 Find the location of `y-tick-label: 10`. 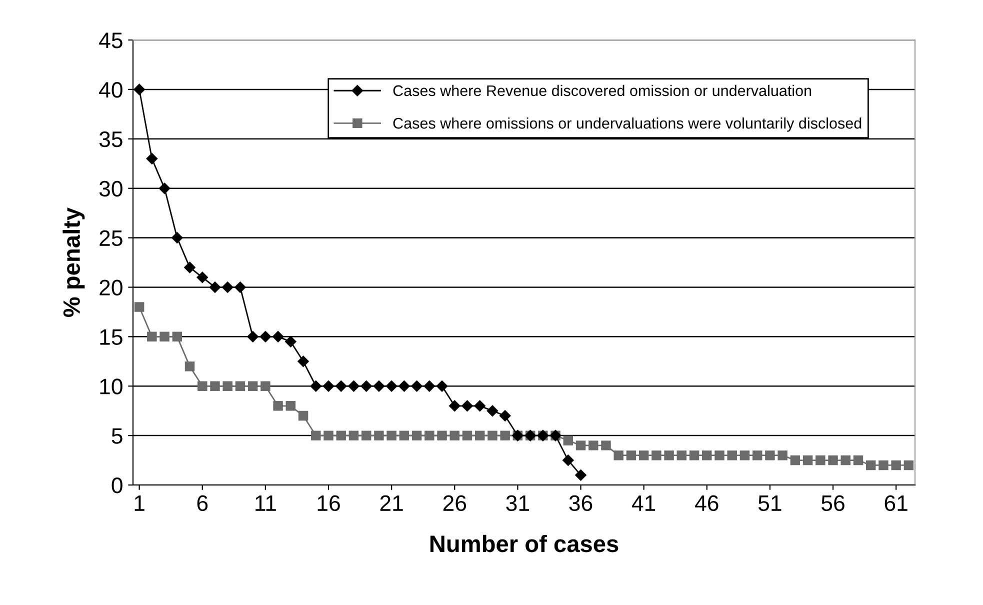

y-tick-label: 10 is located at coordinates (111, 386).